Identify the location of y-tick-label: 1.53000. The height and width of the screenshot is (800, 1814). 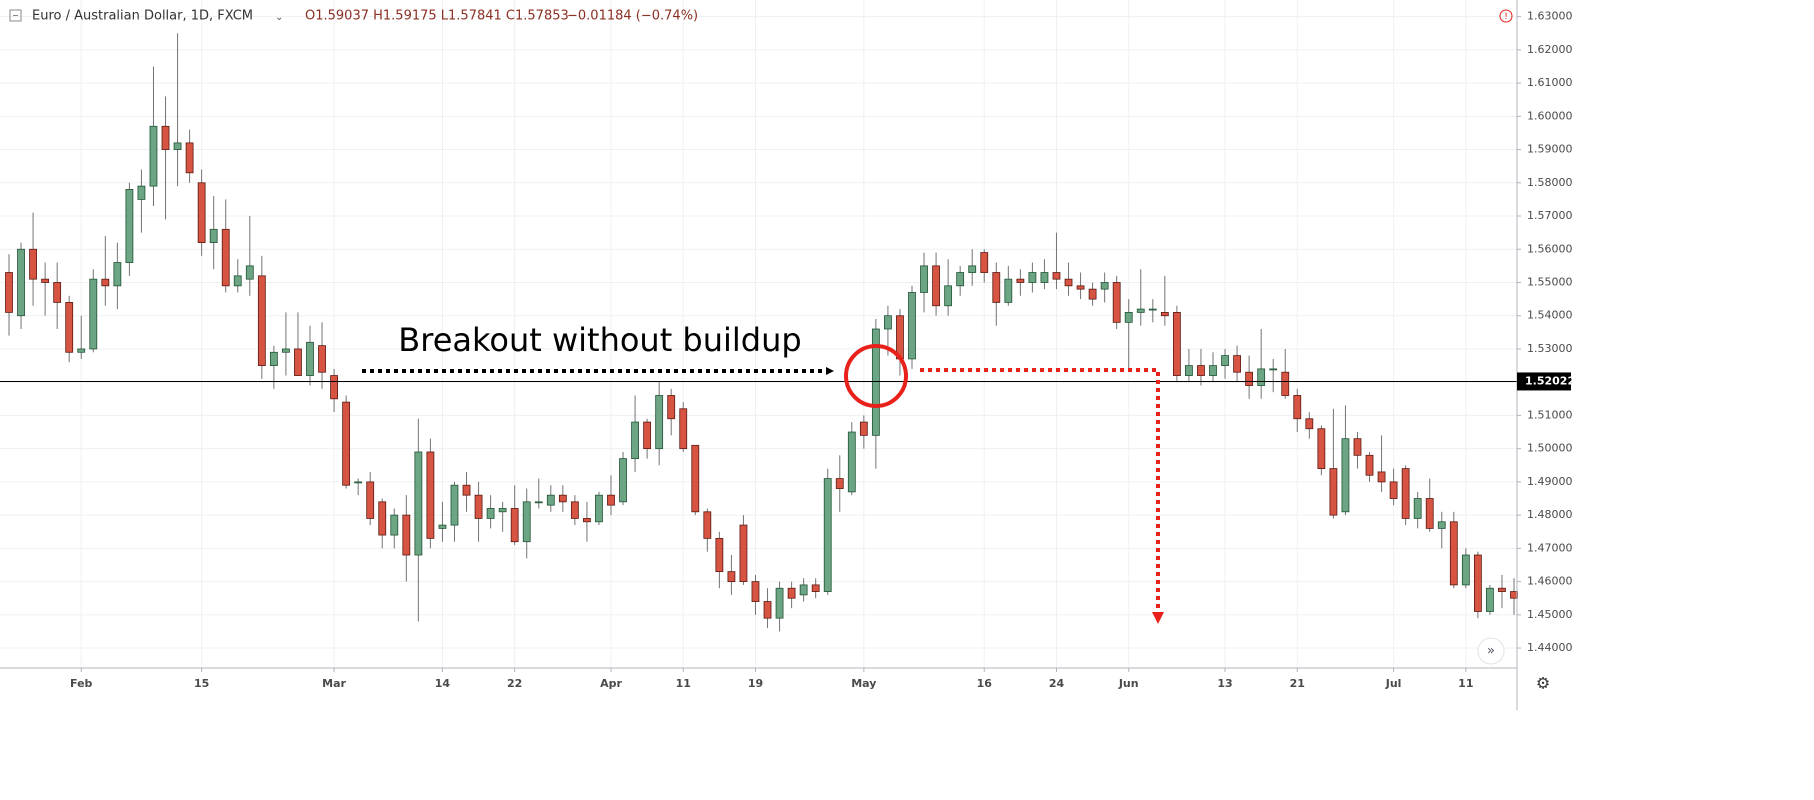
(1550, 348).